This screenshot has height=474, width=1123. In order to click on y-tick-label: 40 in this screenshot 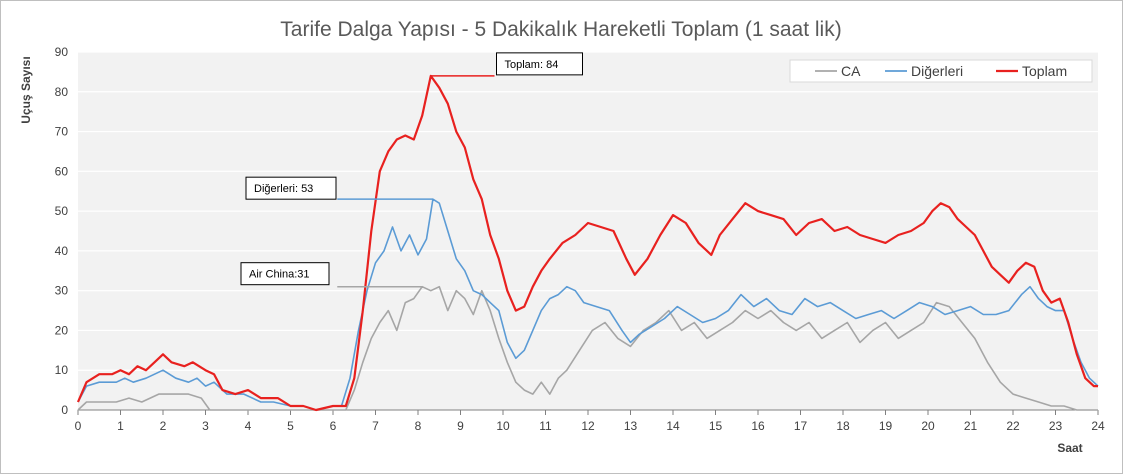, I will do `click(62, 251)`.